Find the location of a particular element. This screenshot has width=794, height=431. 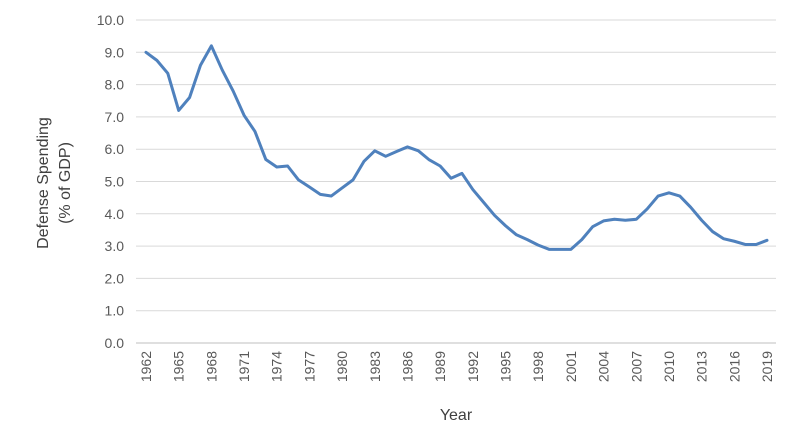

x-tick-label: 1968 is located at coordinates (211, 366).